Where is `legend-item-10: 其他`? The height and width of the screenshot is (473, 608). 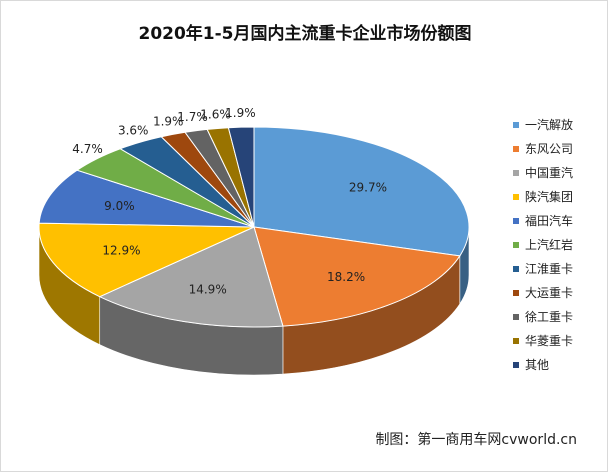
legend-item-10: 其他 is located at coordinates (543, 365).